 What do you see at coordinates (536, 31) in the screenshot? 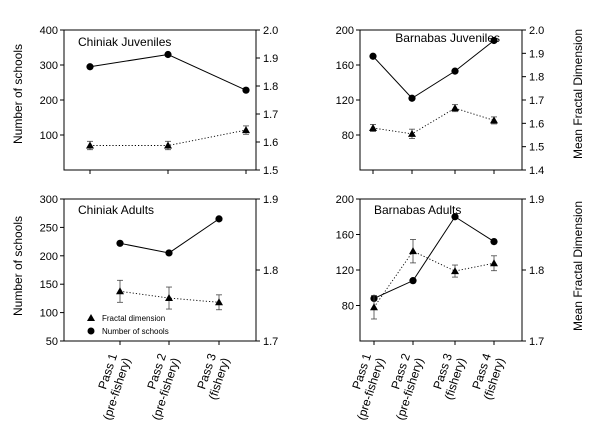
I see `right-tick-label: 2.0` at bounding box center [536, 31].